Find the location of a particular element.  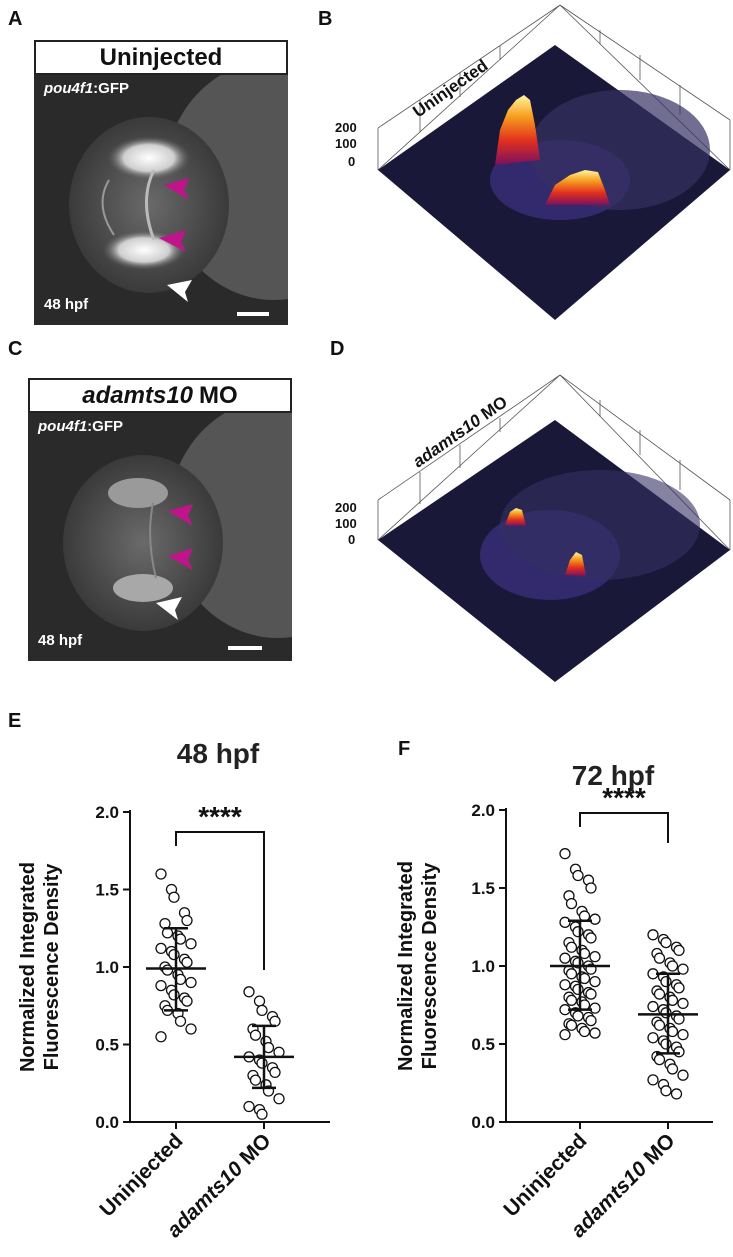

z-tick: 0 is located at coordinates (351, 161).